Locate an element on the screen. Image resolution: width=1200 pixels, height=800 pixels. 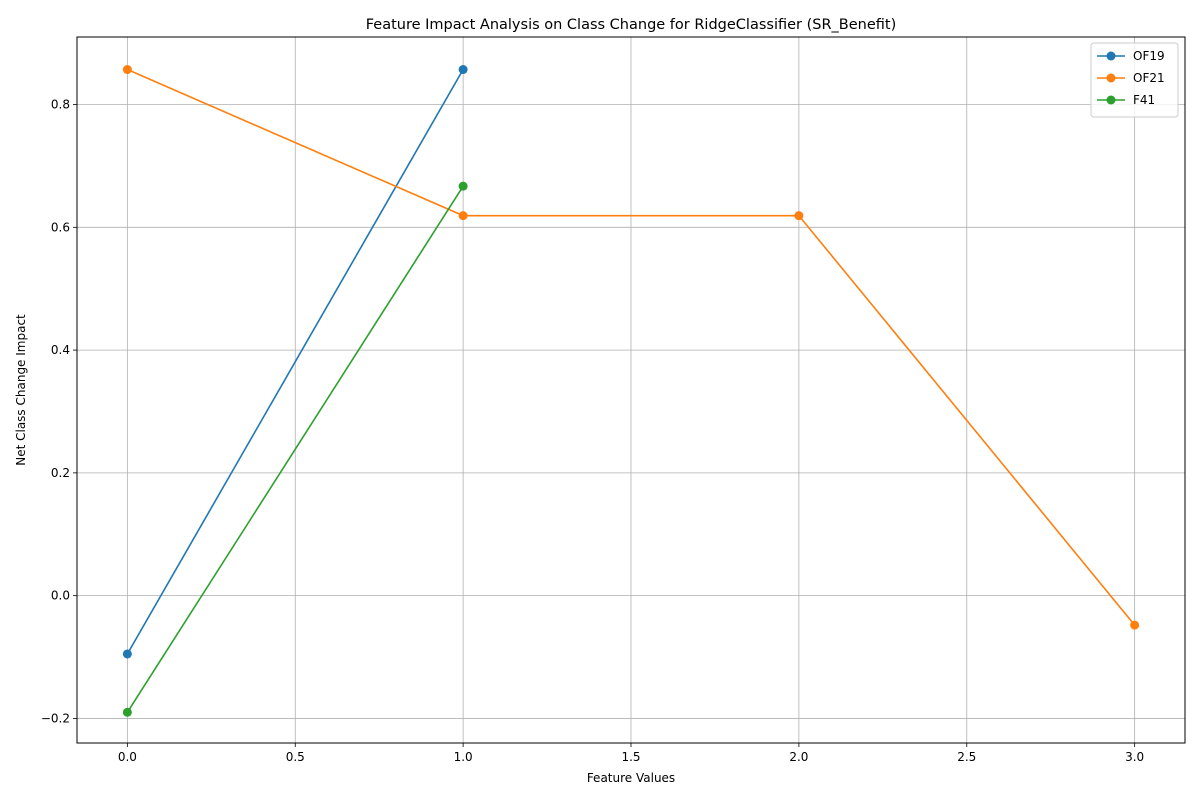
legend-item-of19: OF19 is located at coordinates (1131, 56).